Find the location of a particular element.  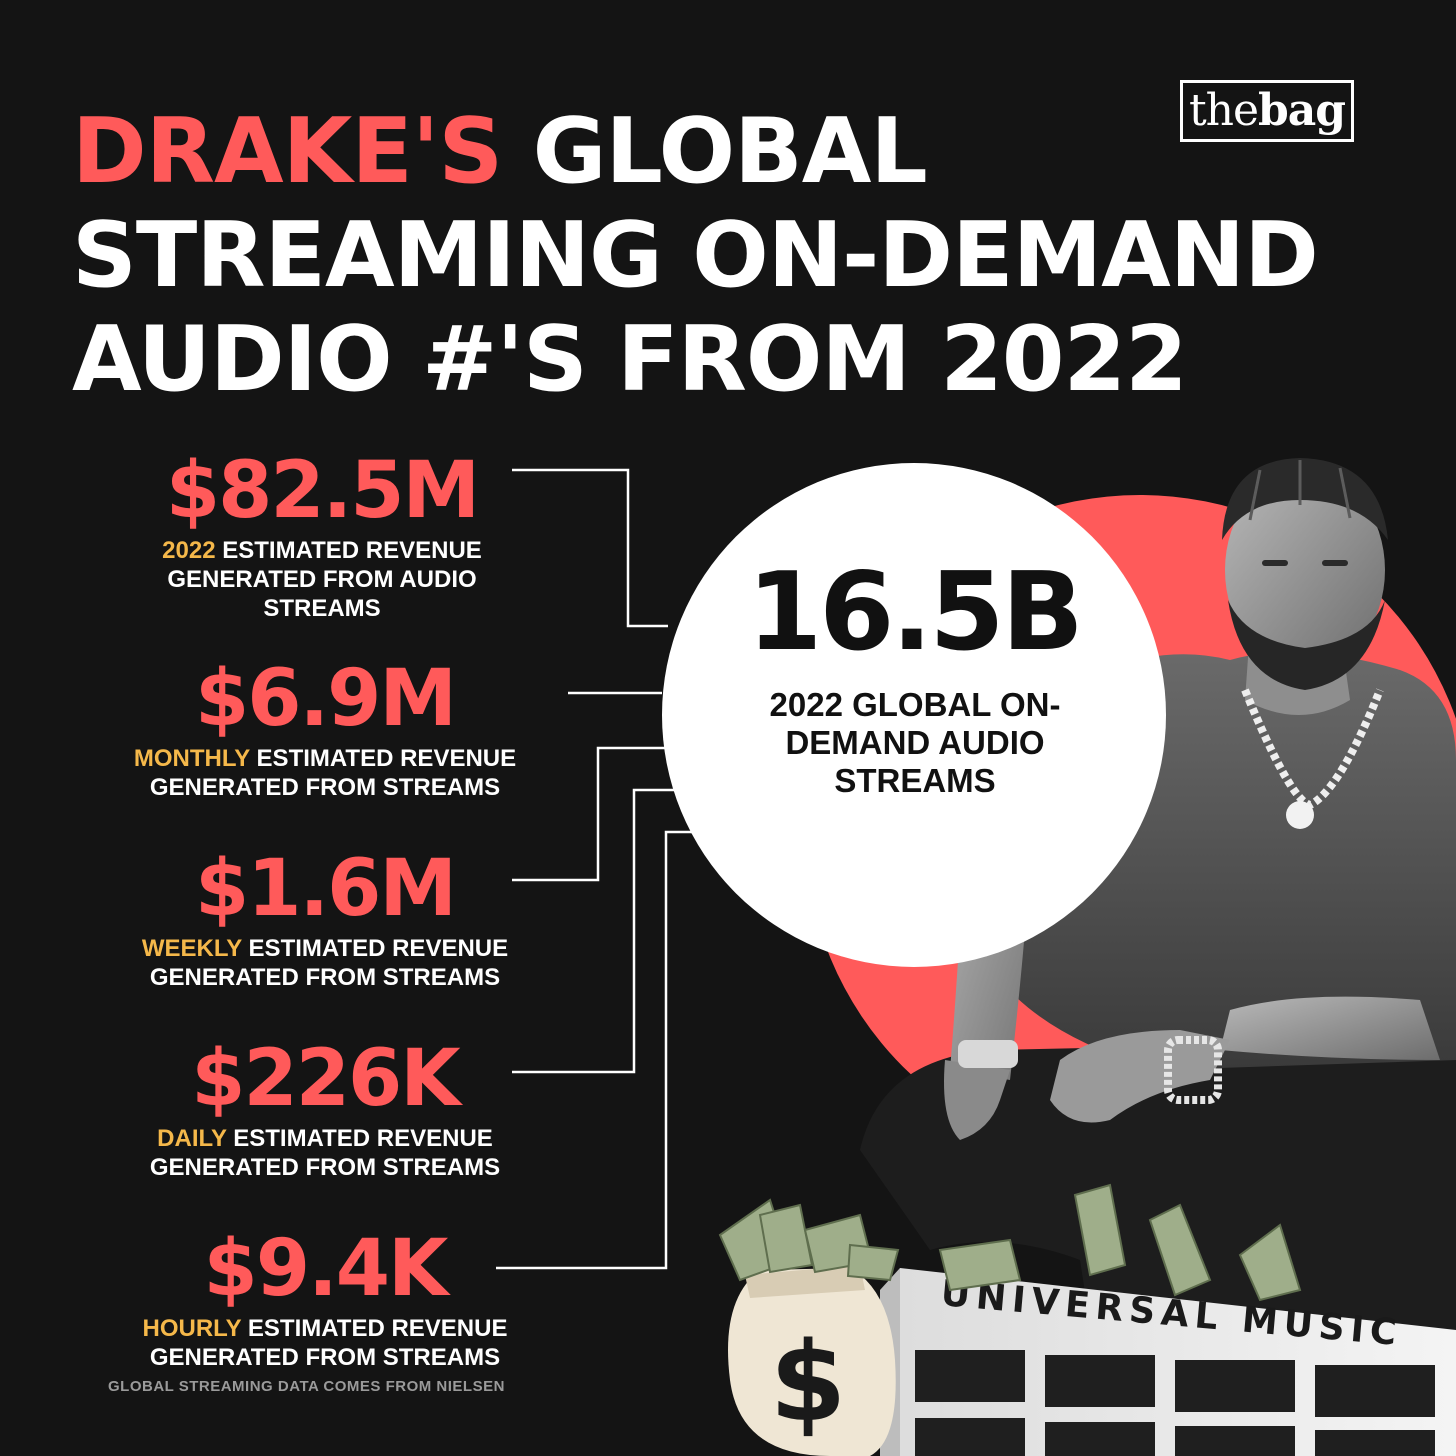

stat-period: HOURLY is located at coordinates (192, 1328).